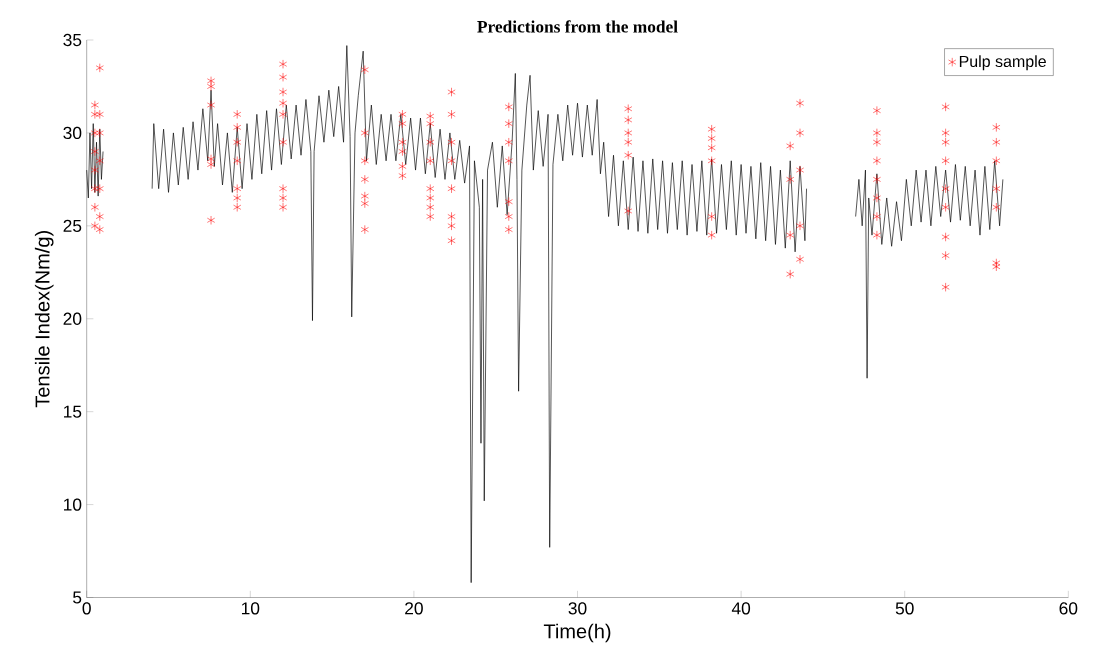  Describe the element at coordinates (72, 226) in the screenshot. I see `y-tick-label: 25` at that location.